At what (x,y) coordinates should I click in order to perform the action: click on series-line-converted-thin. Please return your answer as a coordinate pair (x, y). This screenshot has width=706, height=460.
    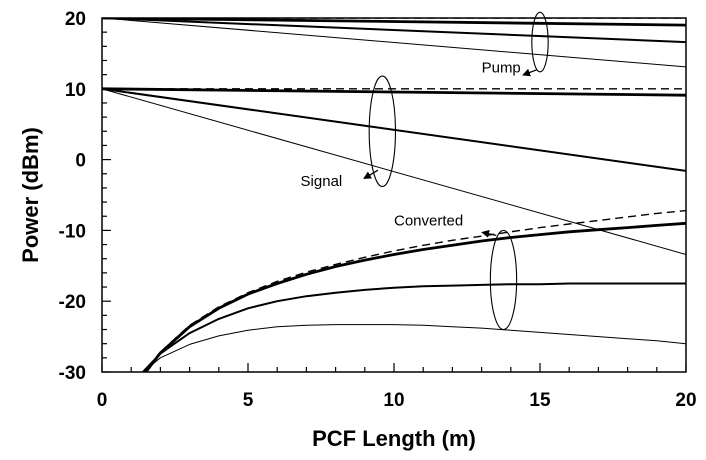
    Looking at the image, I should click on (414, 348).